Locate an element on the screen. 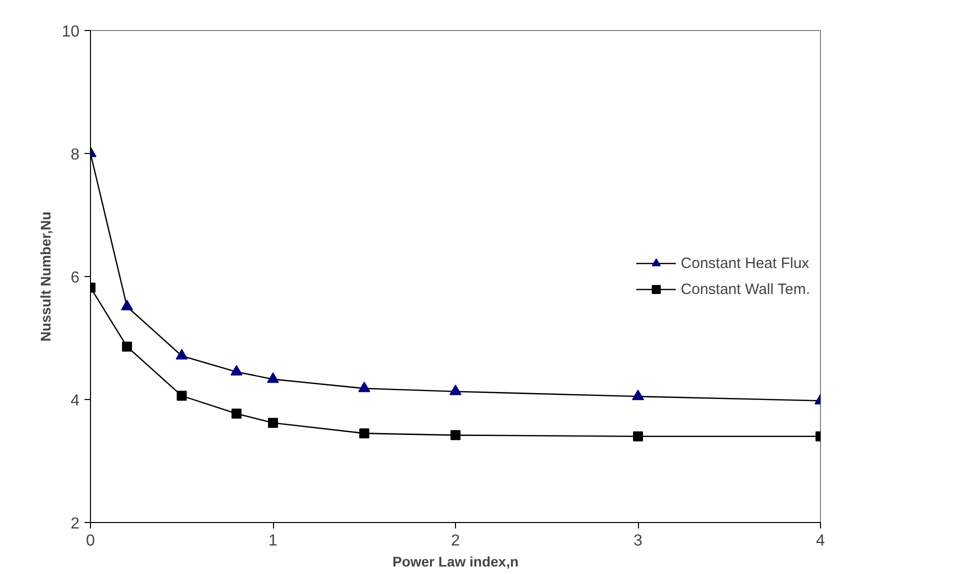  x-tick-label: 1 is located at coordinates (273, 541).